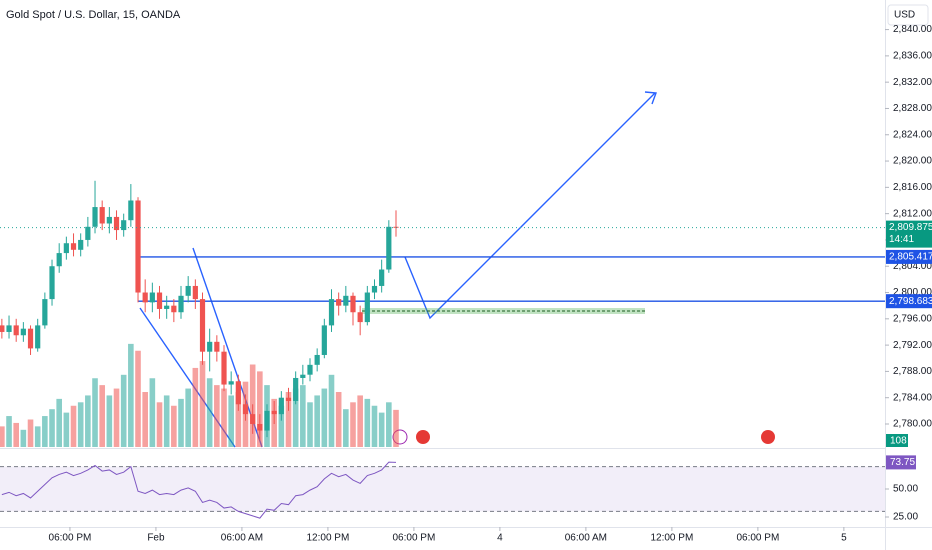 The width and height of the screenshot is (932, 550). Describe the element at coordinates (844, 538) in the screenshot. I see `x-tick-label: 5` at that location.